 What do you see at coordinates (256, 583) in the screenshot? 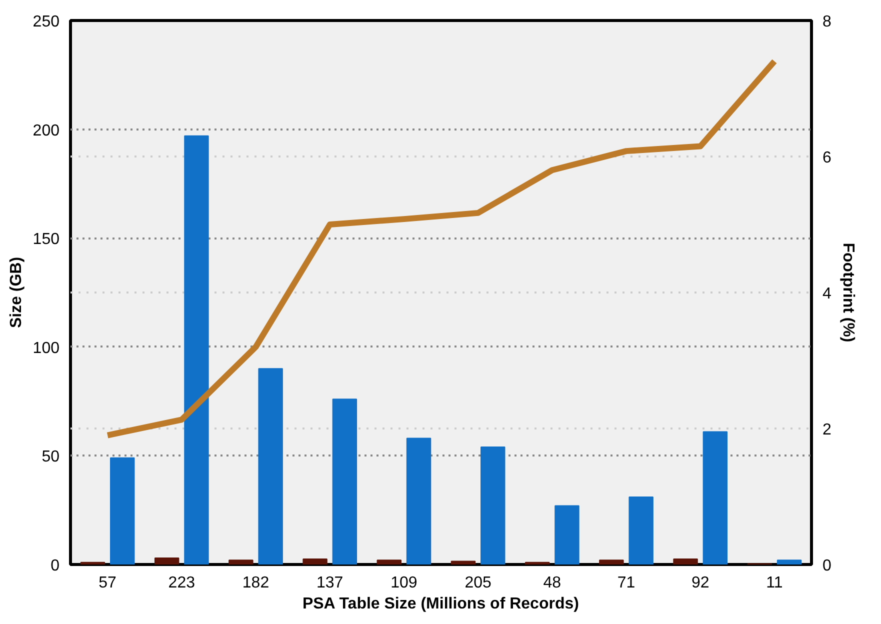
I see `x-tick-label: 182` at bounding box center [256, 583].